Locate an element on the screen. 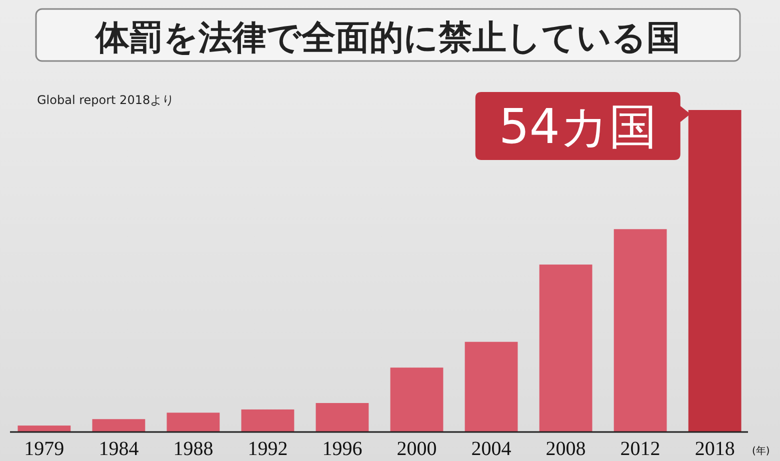  text: (年) is located at coordinates (761, 451).